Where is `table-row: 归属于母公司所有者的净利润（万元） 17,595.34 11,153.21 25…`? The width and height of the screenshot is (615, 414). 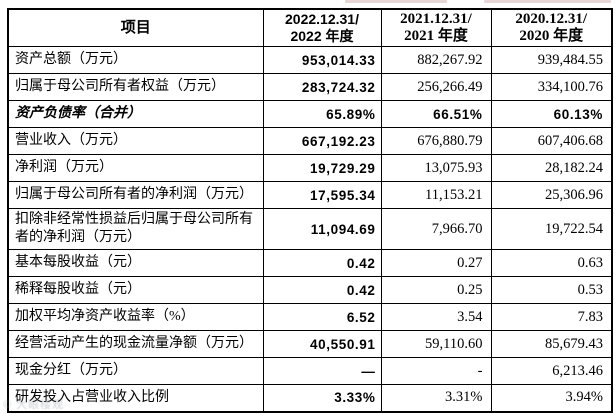
table-row: 归属于母公司所有者的净利润（万元） 17,595.34 11,153.21 25… is located at coordinates (310, 195).